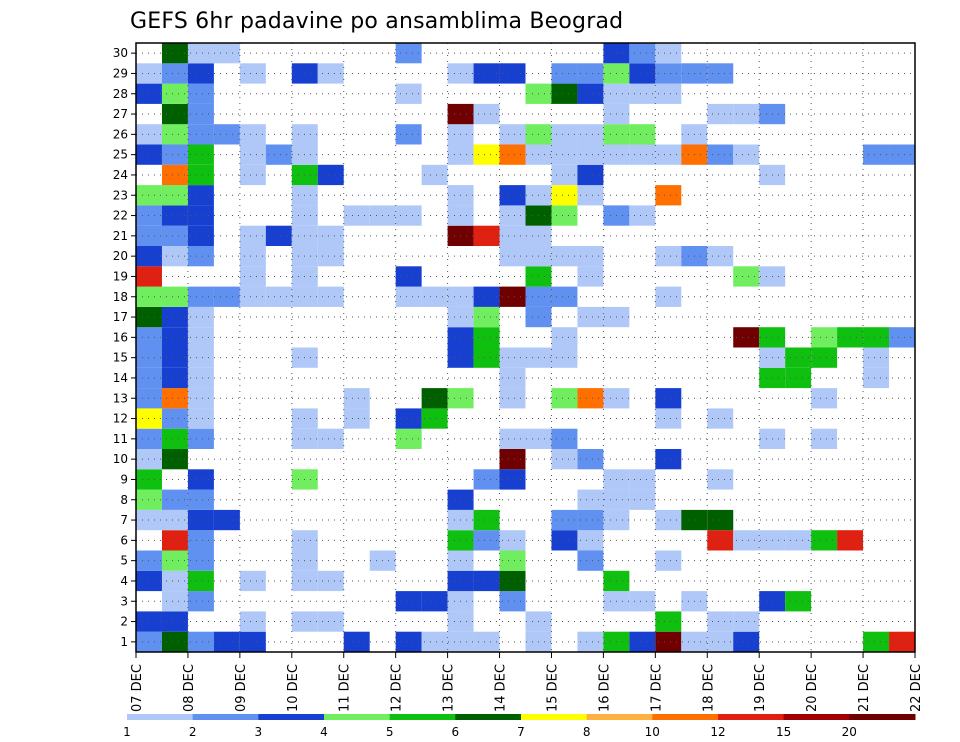 Image resolution: width=960 pixels, height=742 pixels. Describe the element at coordinates (120, 419) in the screenshot. I see `y-tick-label: 12` at that location.